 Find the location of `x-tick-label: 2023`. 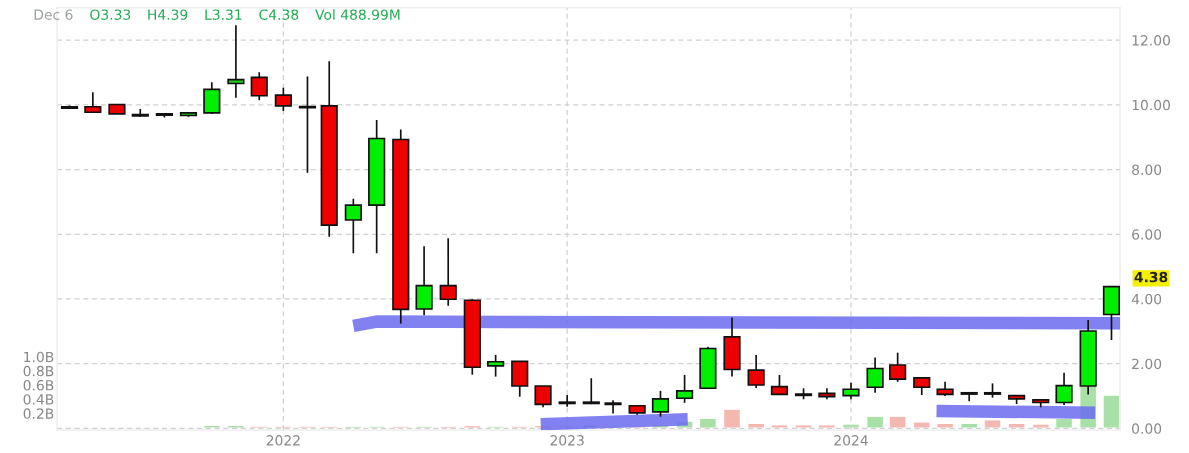

x-tick-label: 2023 is located at coordinates (567, 440).